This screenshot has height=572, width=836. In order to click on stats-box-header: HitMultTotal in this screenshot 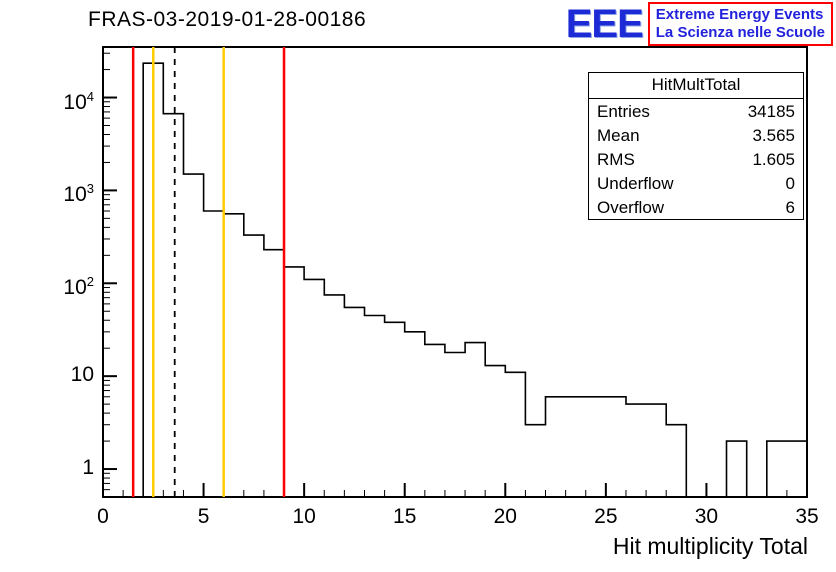, I will do `click(696, 86)`.